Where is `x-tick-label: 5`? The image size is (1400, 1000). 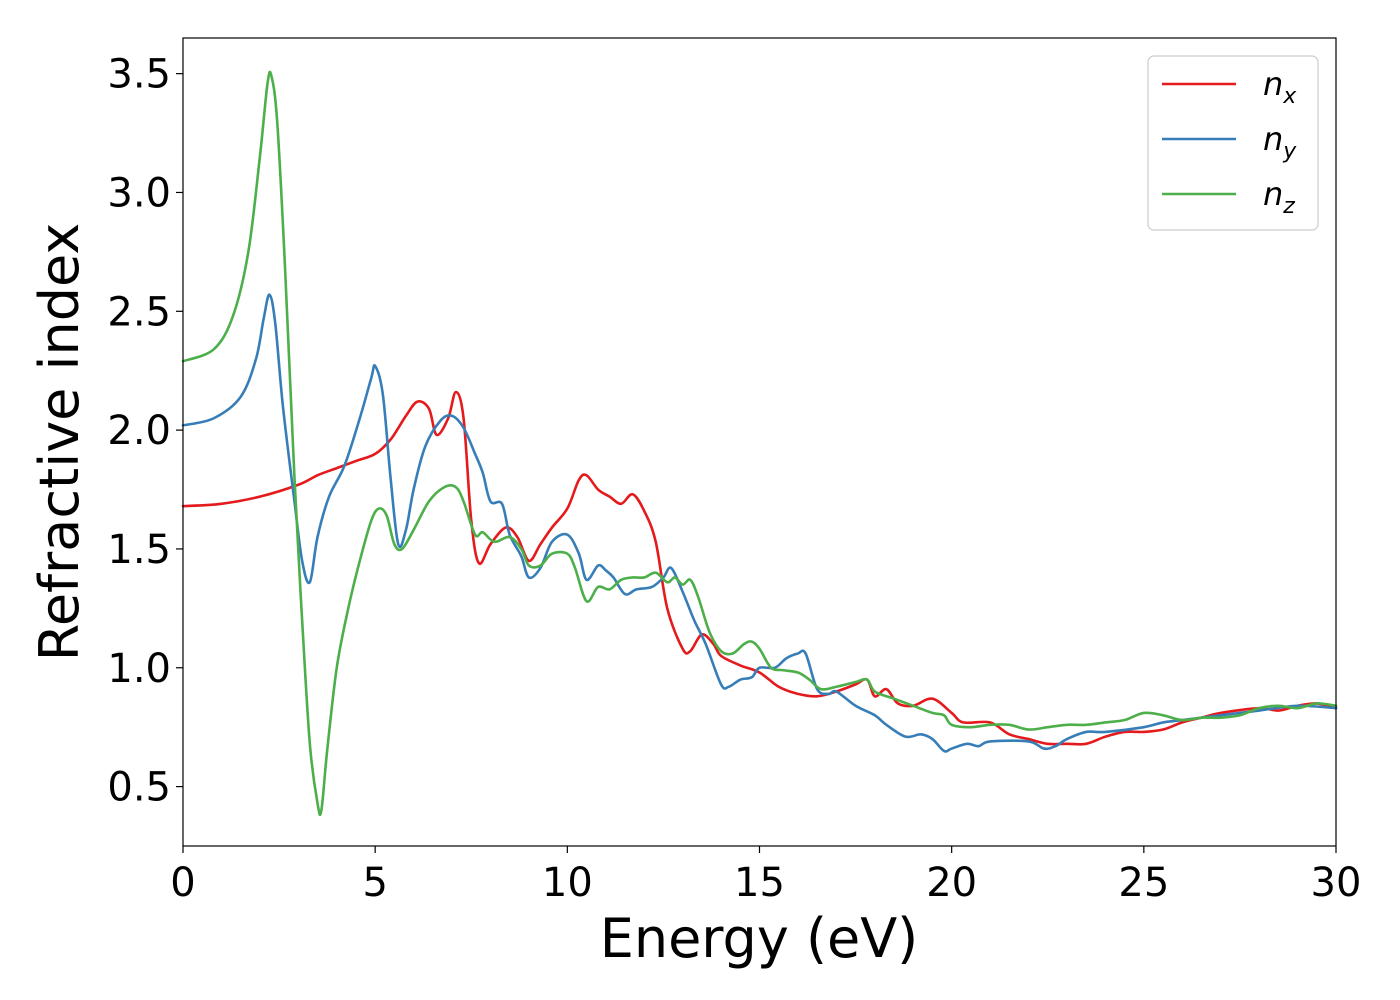 x-tick-label: 5 is located at coordinates (374, 883).